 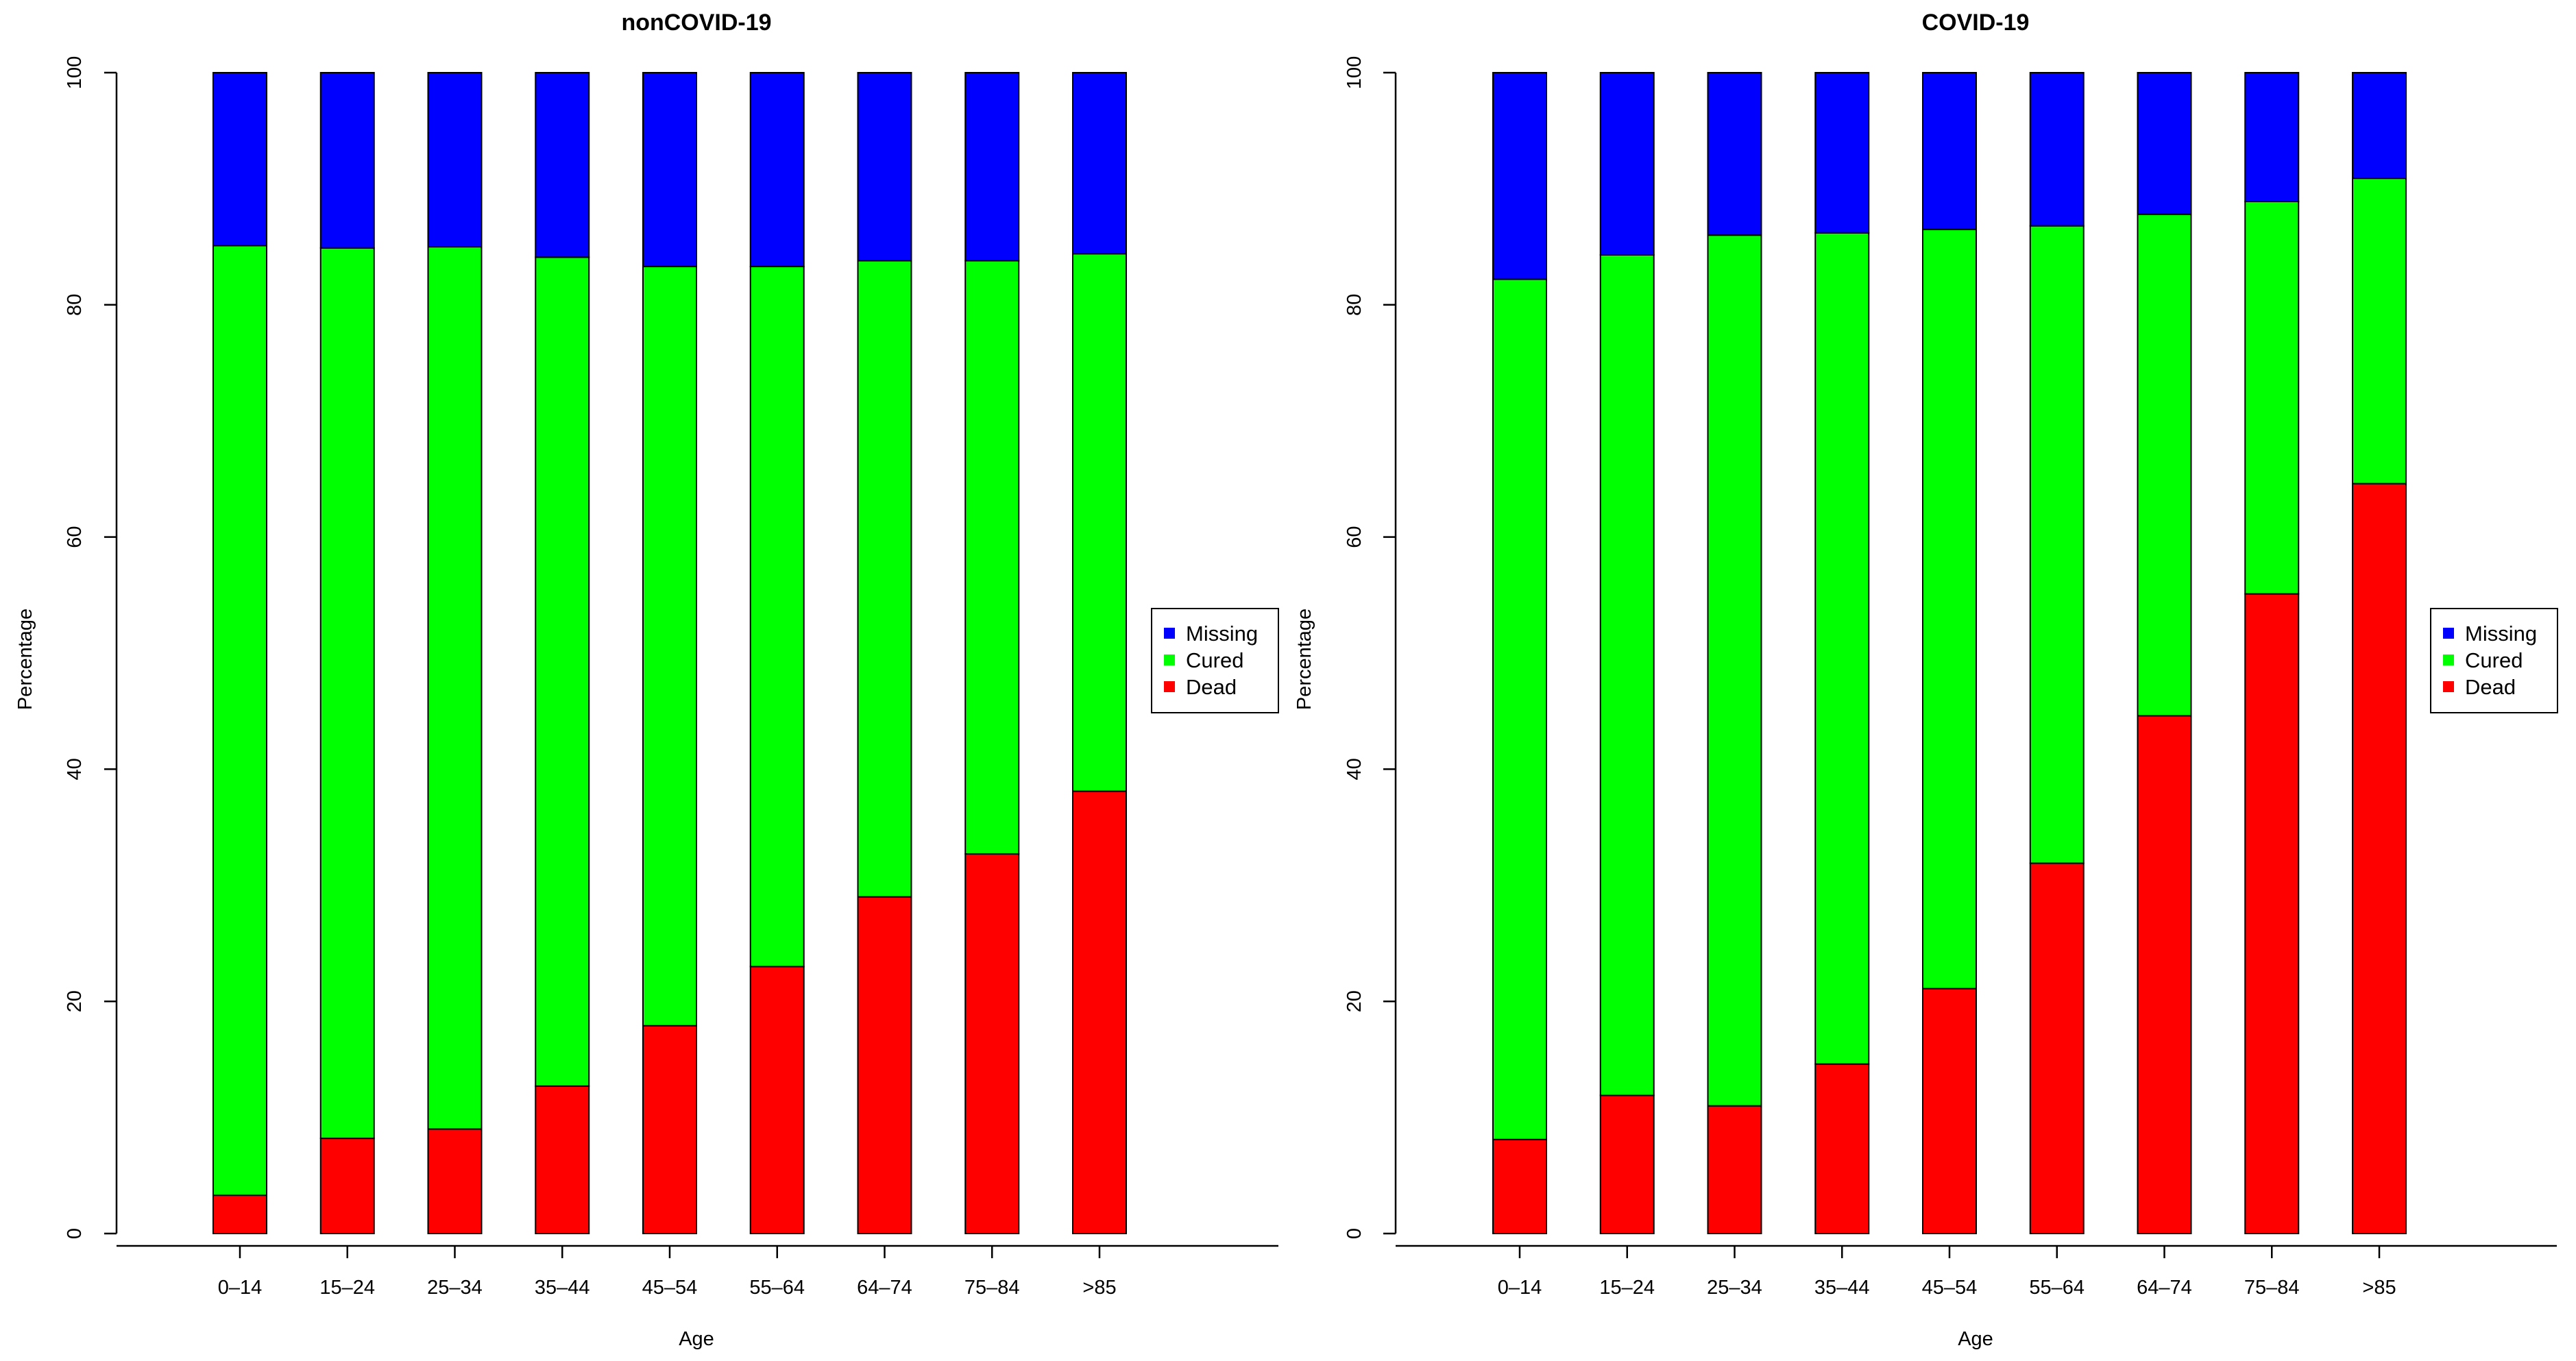 I want to click on chart-title: nonCOVID-19, so click(x=696, y=23).